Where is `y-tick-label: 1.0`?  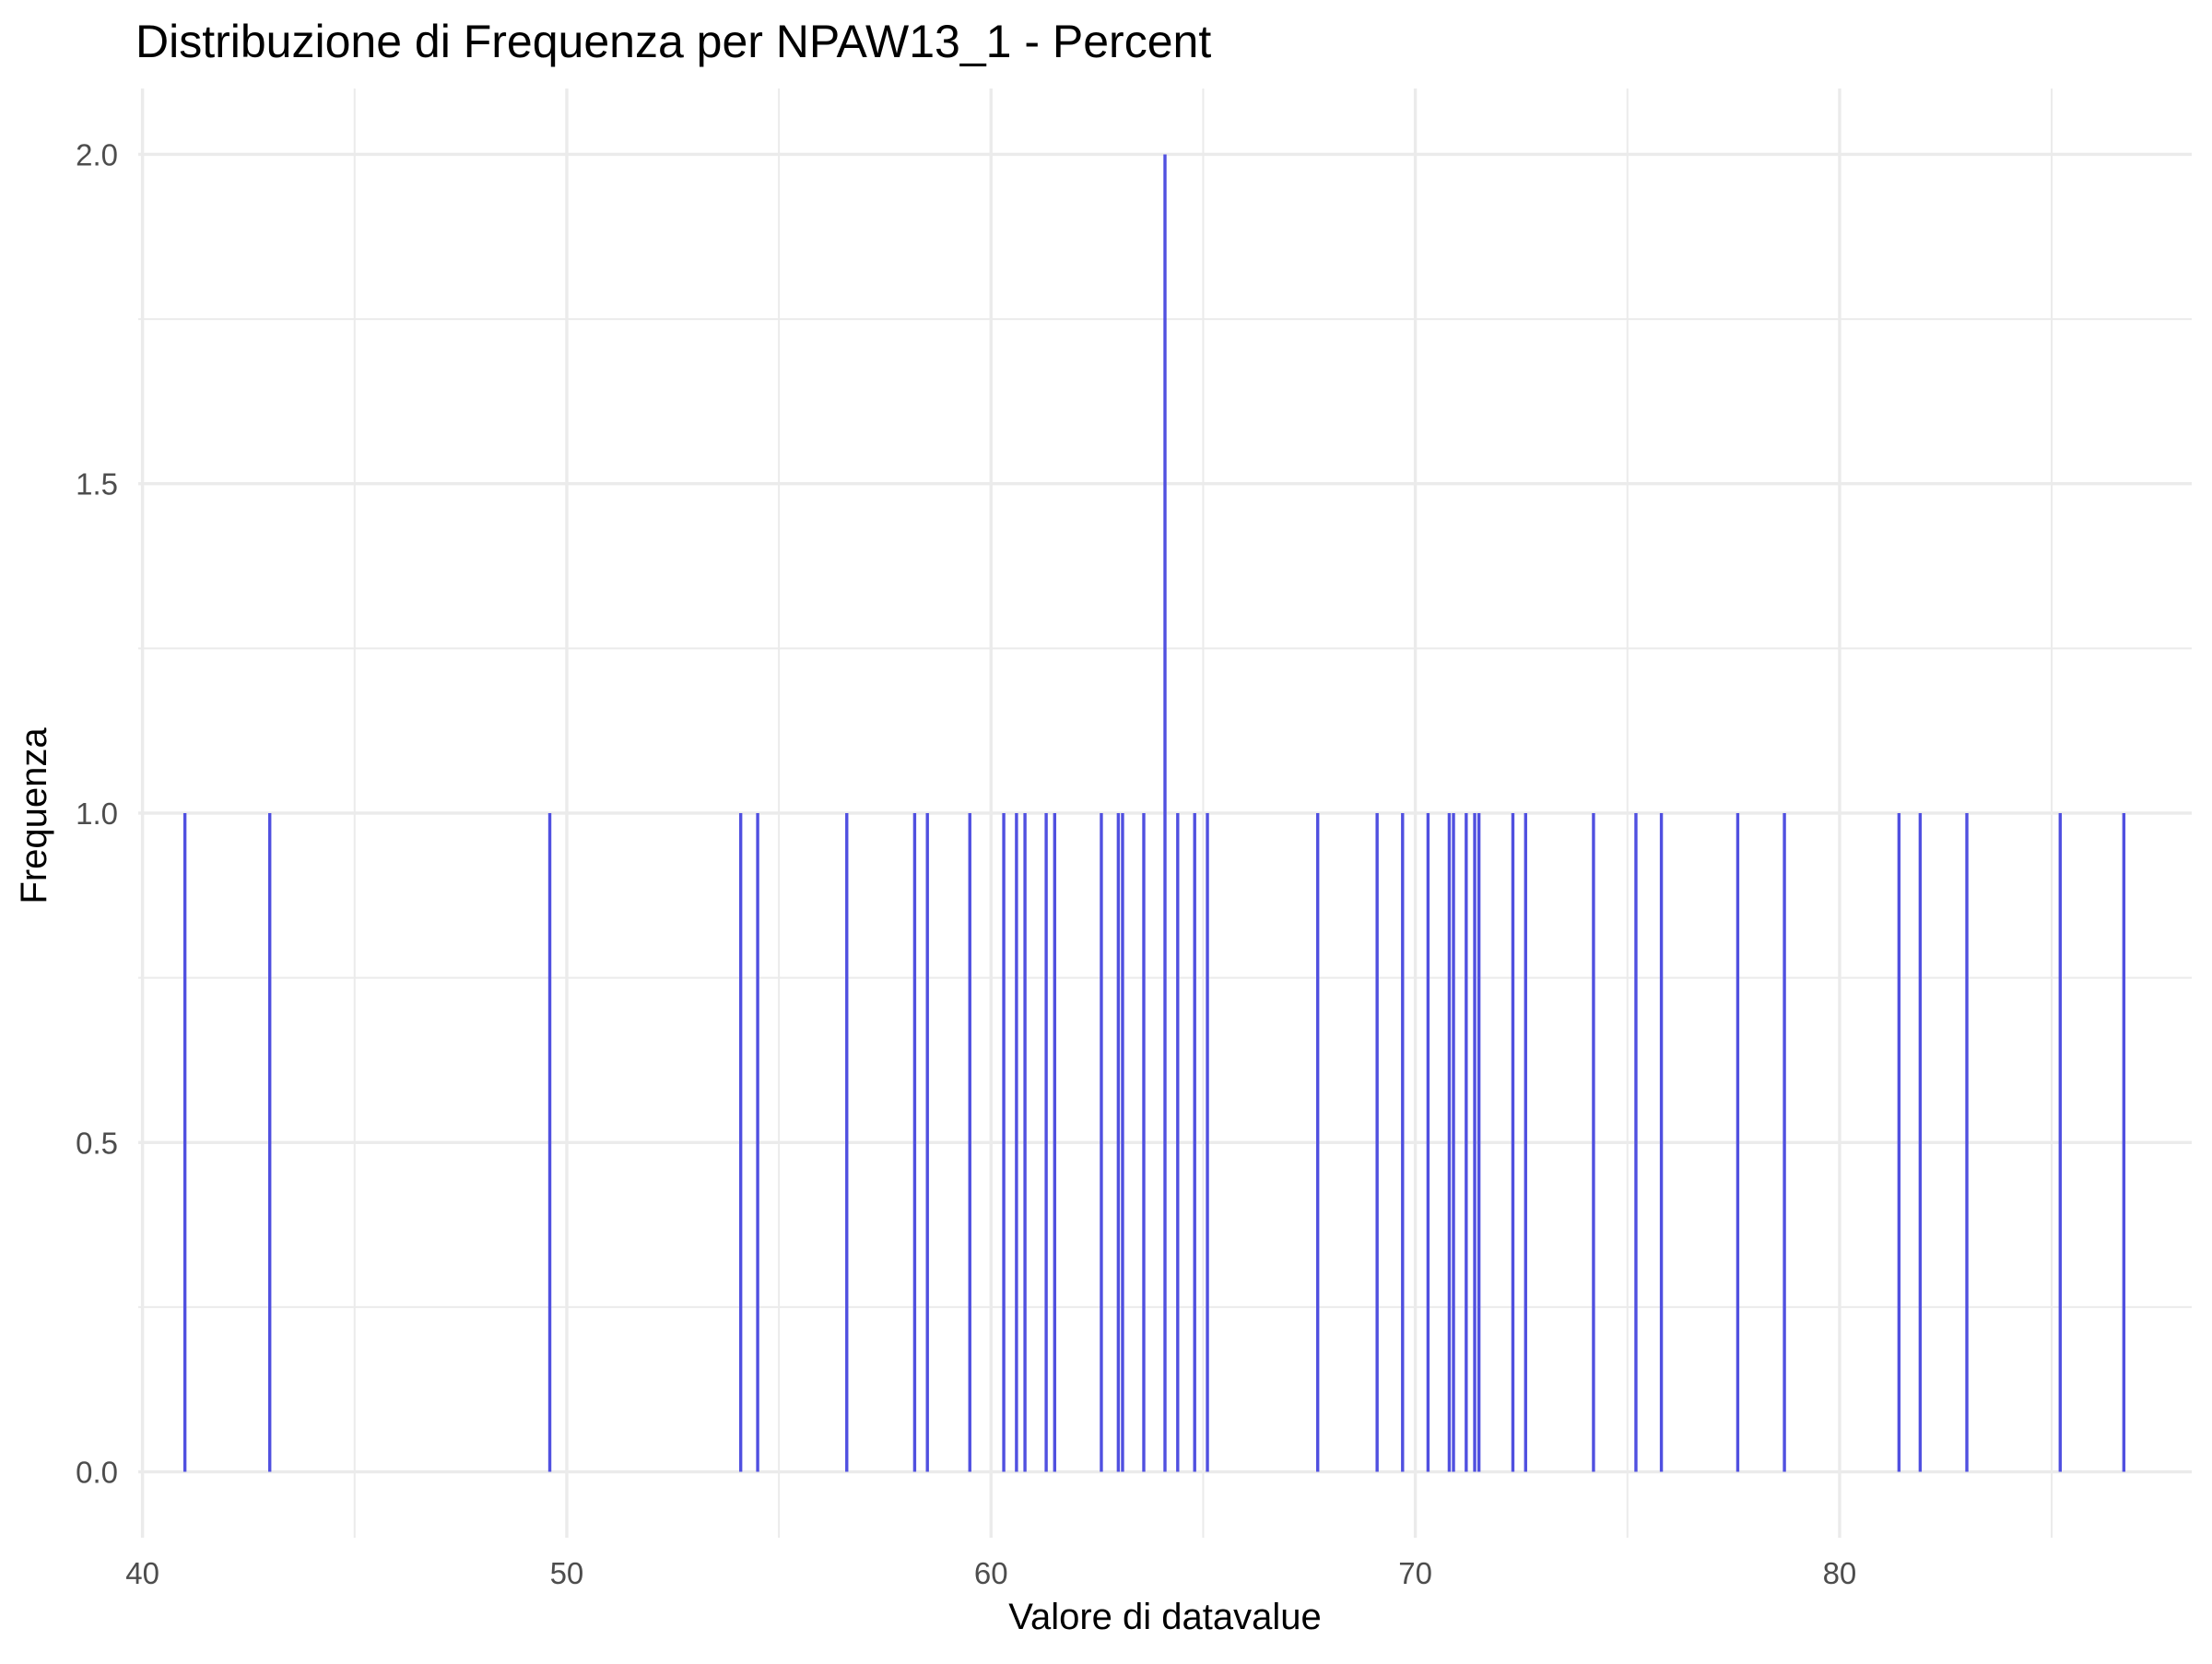
y-tick-label: 1.0 is located at coordinates (97, 814).